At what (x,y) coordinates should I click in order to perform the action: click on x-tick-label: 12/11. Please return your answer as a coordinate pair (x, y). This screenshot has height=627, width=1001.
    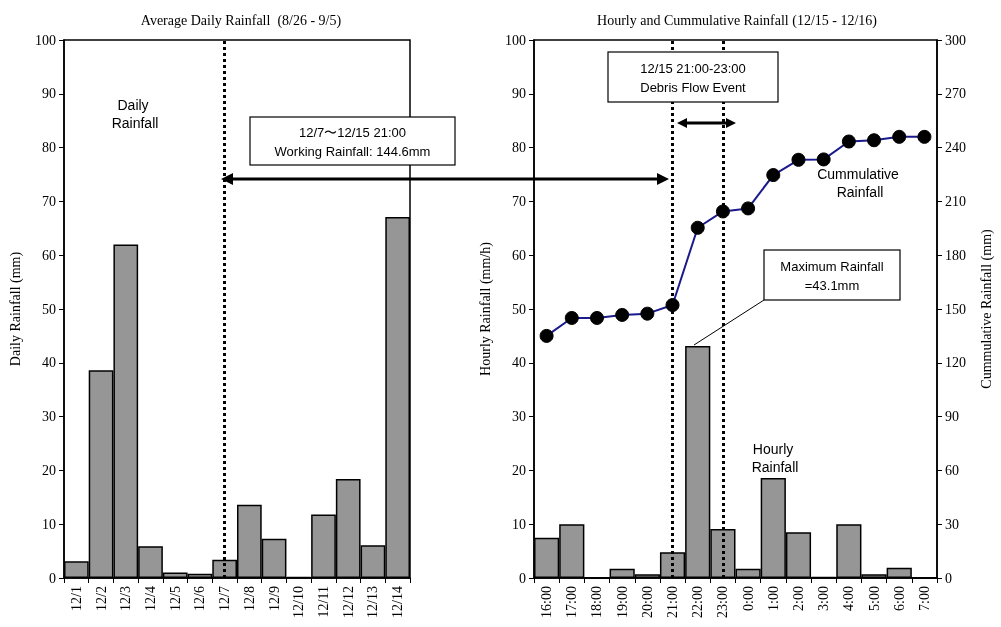
    Looking at the image, I should click on (323, 602).